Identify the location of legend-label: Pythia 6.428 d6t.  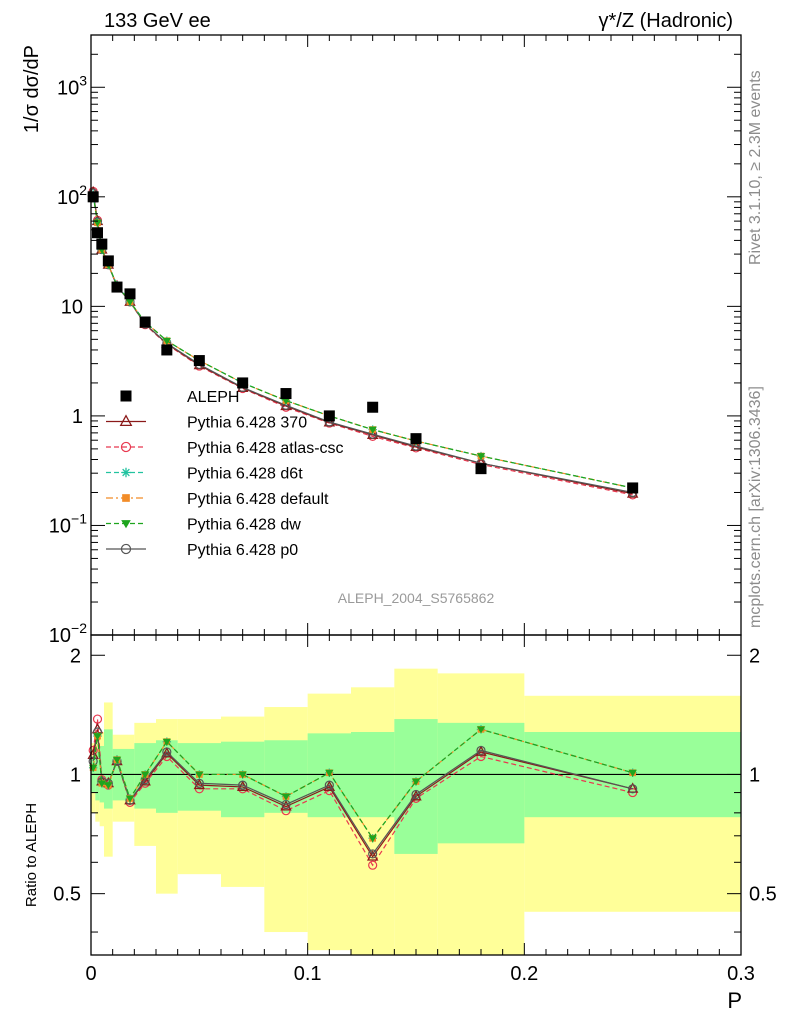
(245, 474).